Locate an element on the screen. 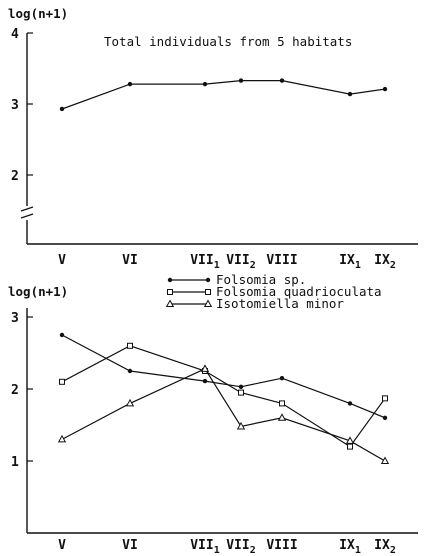 Image resolution: width=427 pixels, height=556 pixels. bottom-y-tick-label: 1 is located at coordinates (15, 462).